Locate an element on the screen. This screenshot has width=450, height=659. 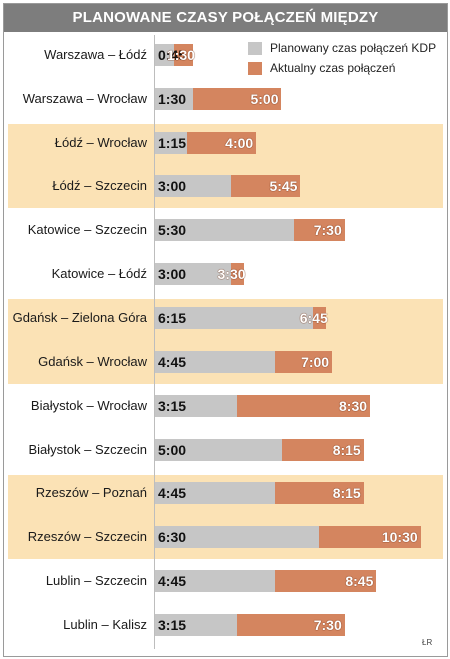
row-label: Rzeszów – Szczecin is located at coordinates (87, 537).